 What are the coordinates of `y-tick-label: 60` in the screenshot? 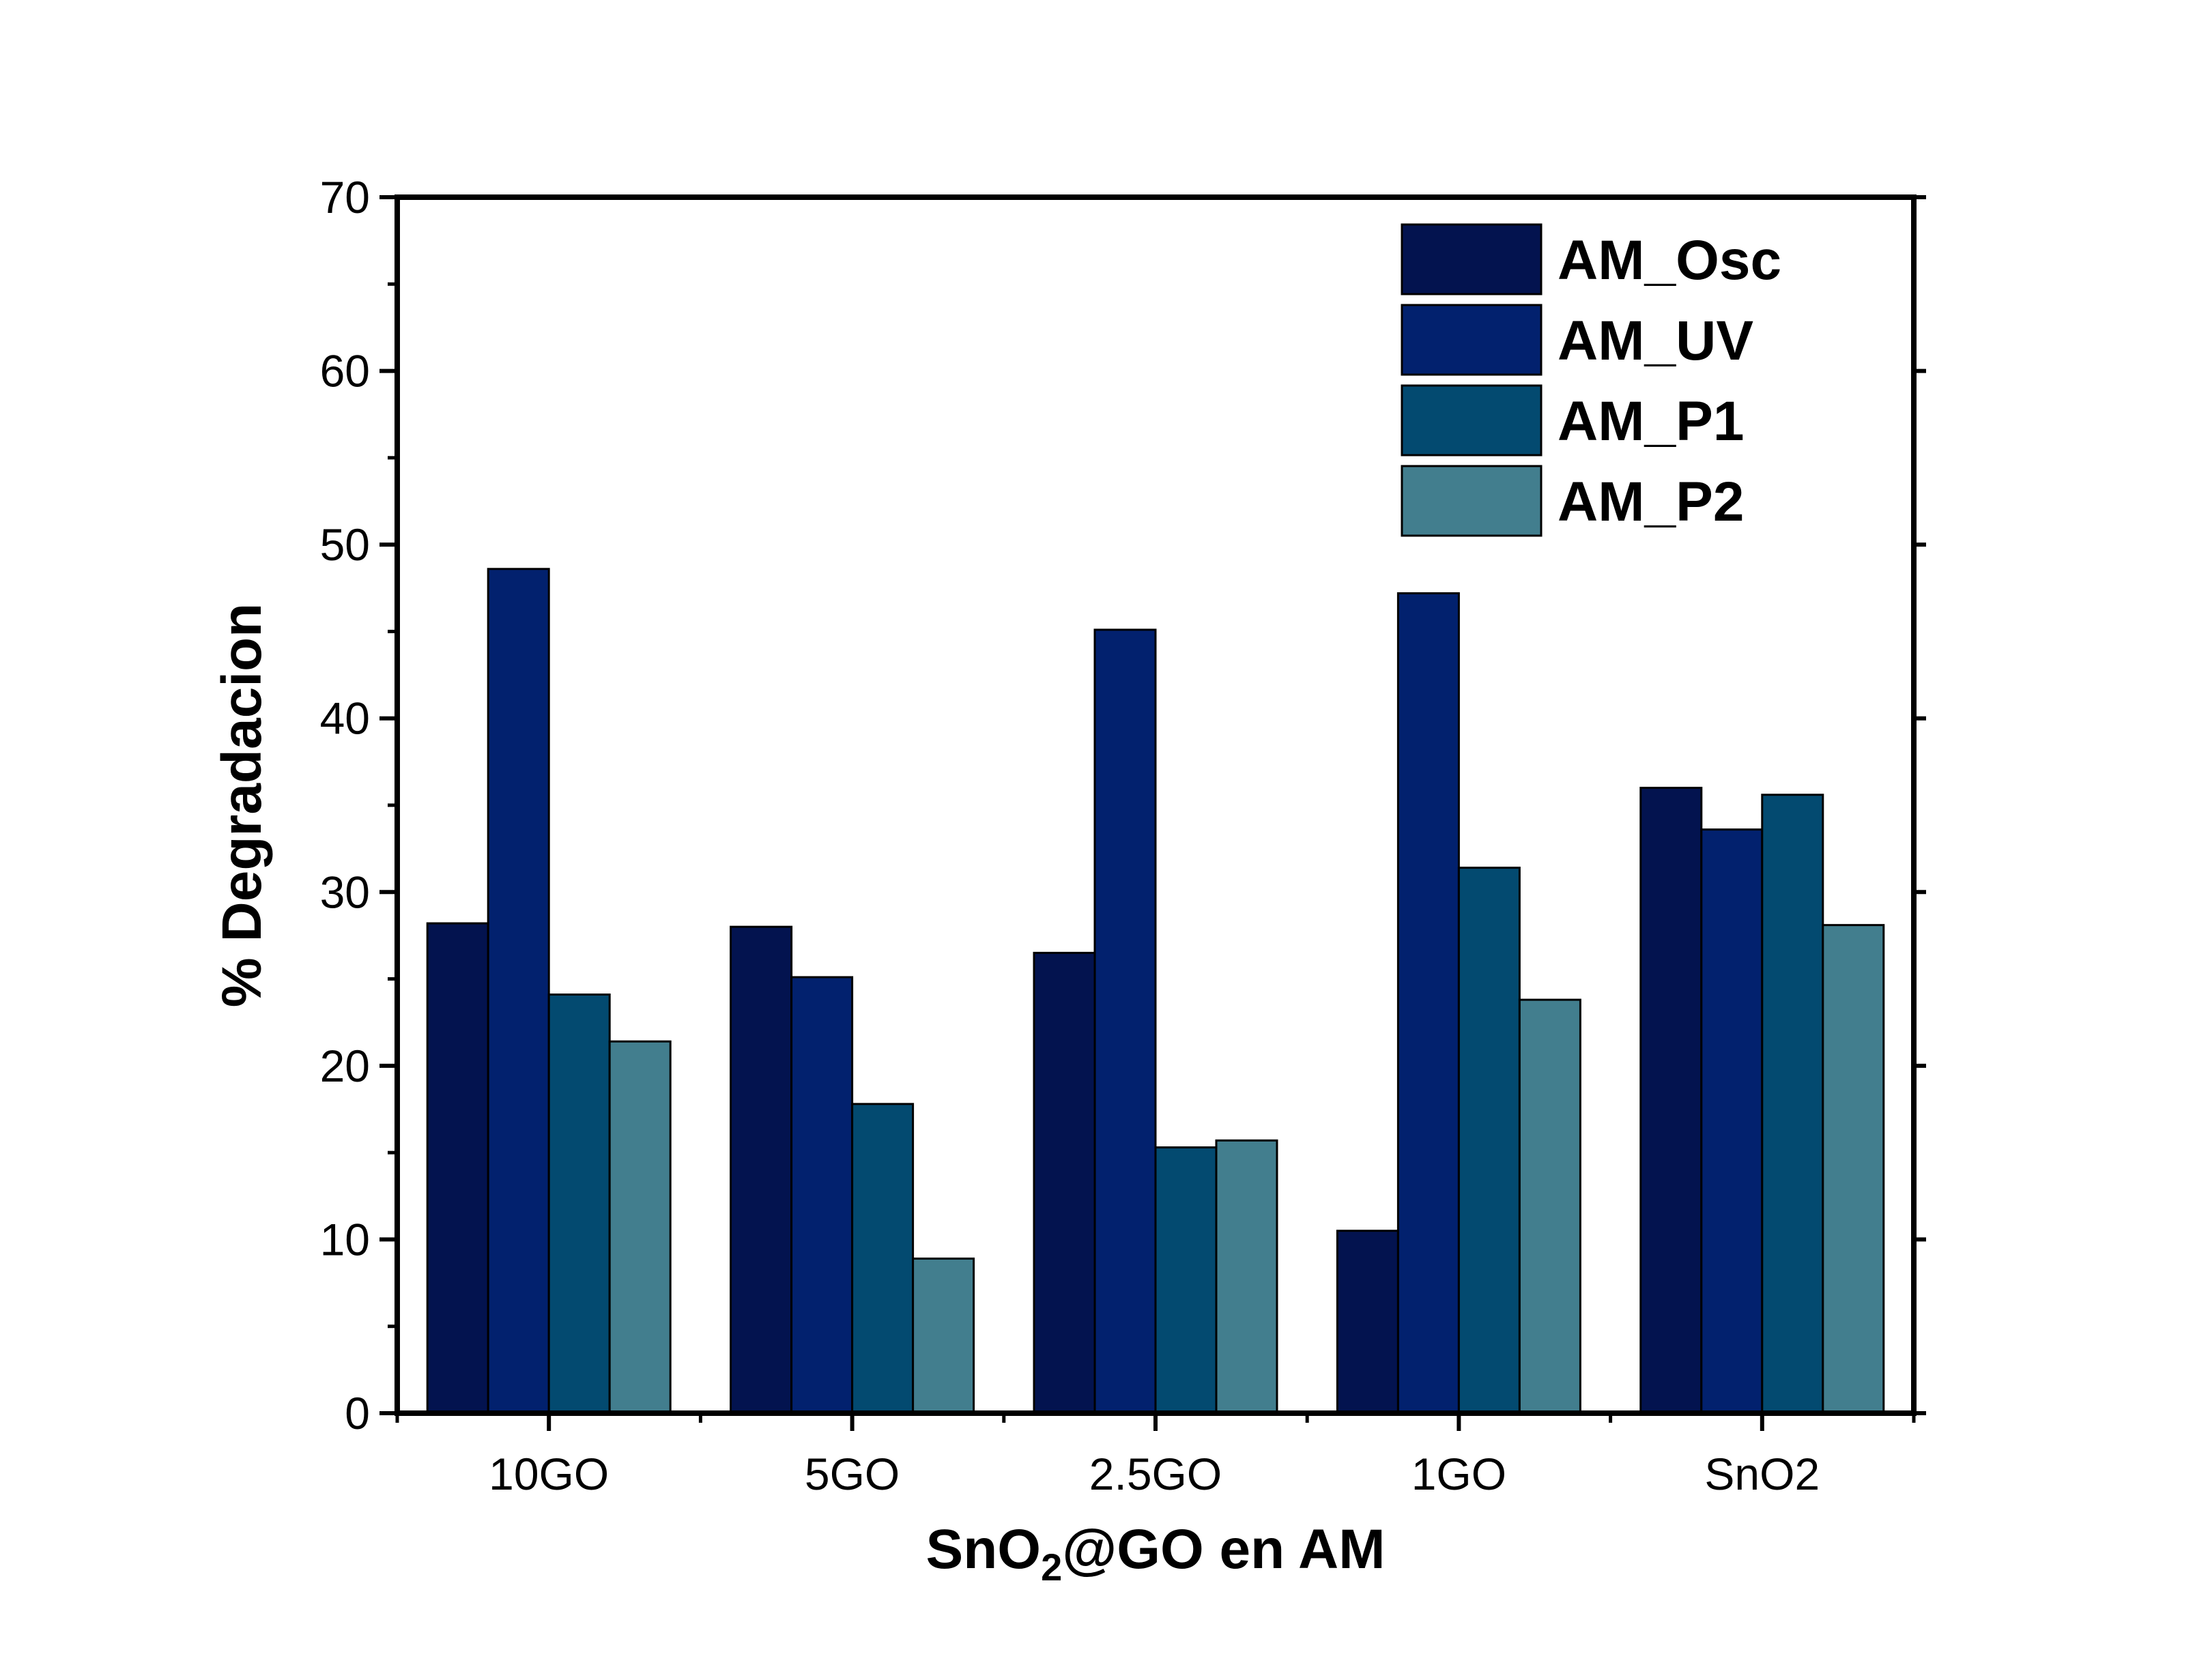 It's located at (345, 371).